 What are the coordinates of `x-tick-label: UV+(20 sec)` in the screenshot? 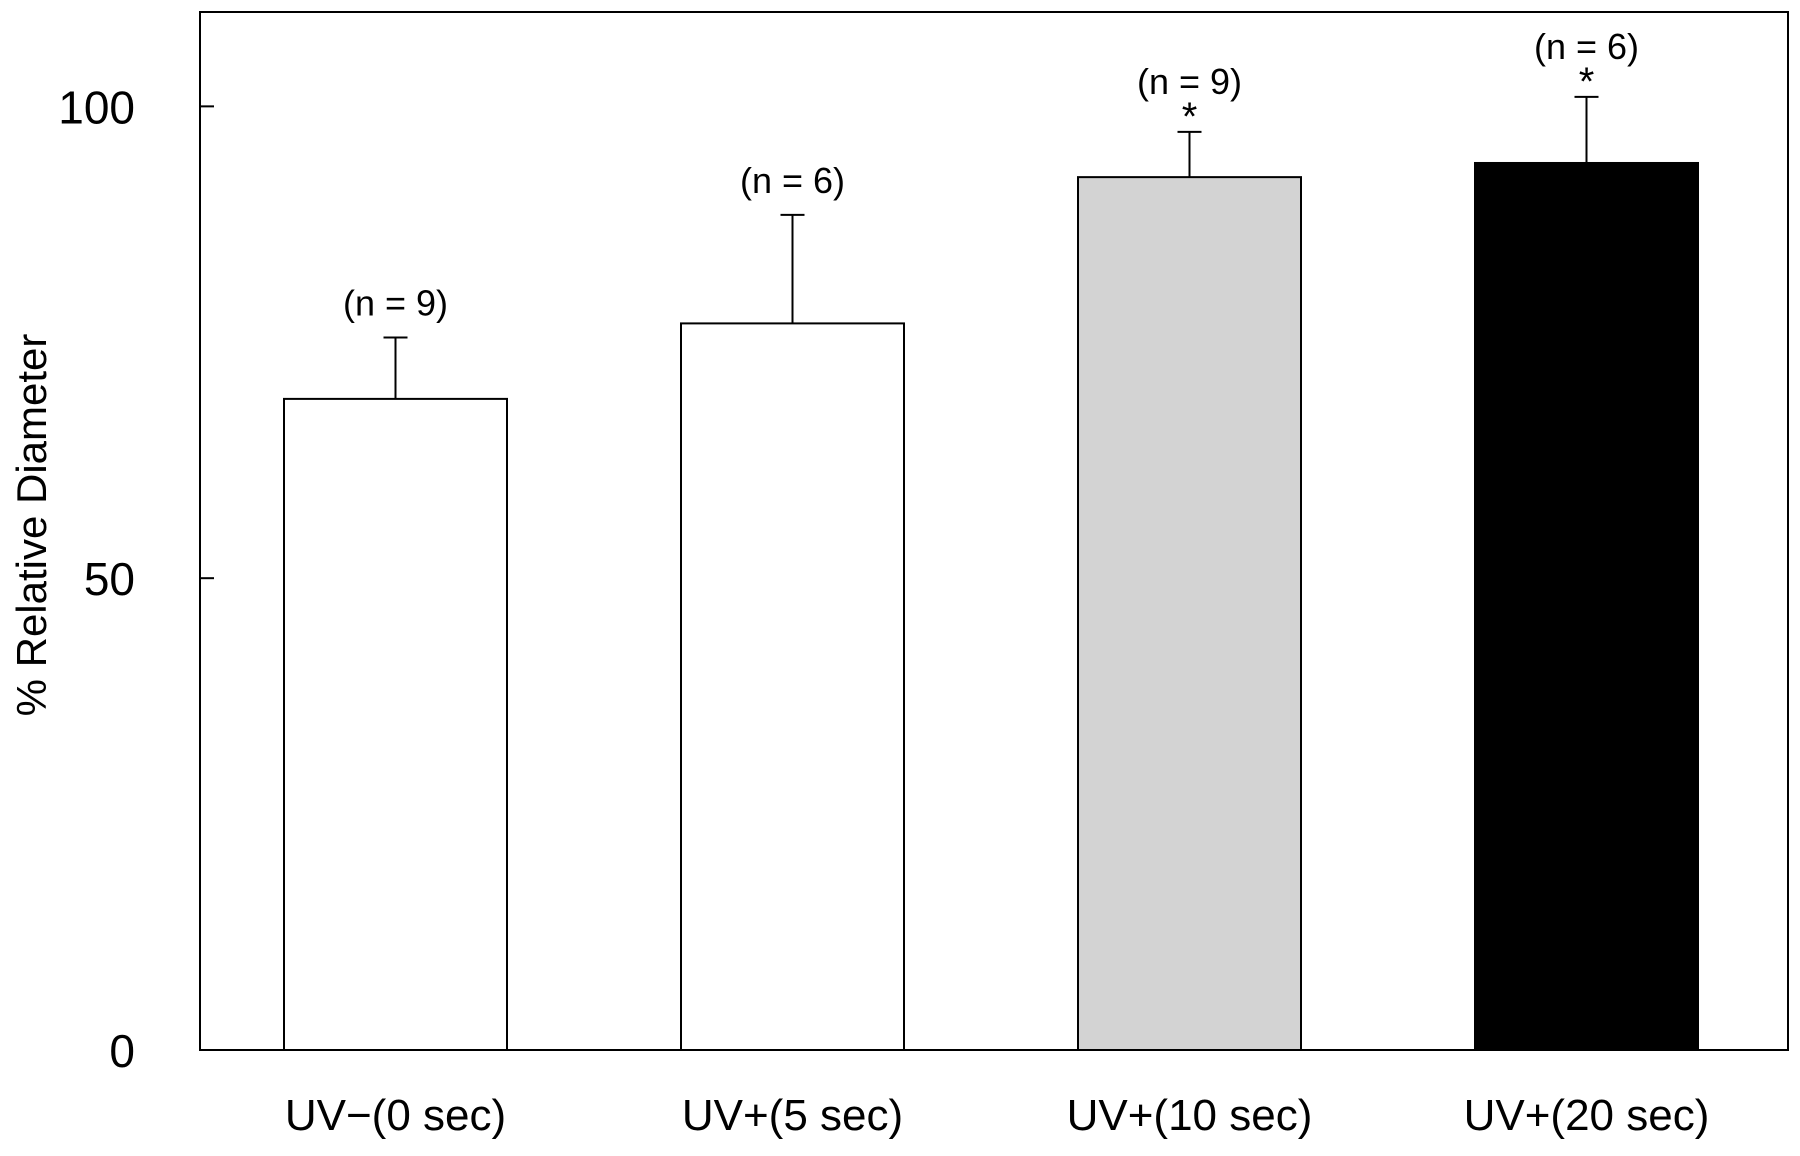 It's located at (1587, 1115).